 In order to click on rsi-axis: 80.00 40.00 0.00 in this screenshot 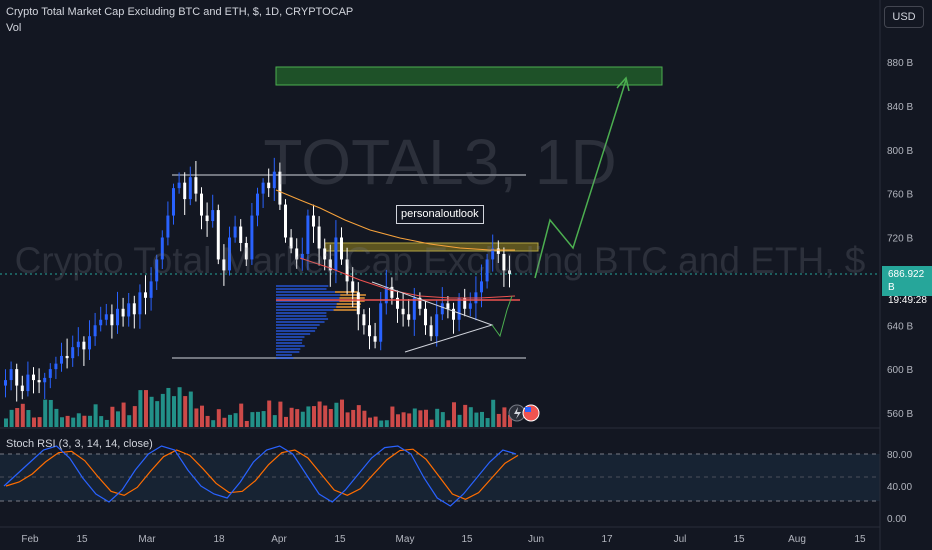, I will do `click(899, 487)`.